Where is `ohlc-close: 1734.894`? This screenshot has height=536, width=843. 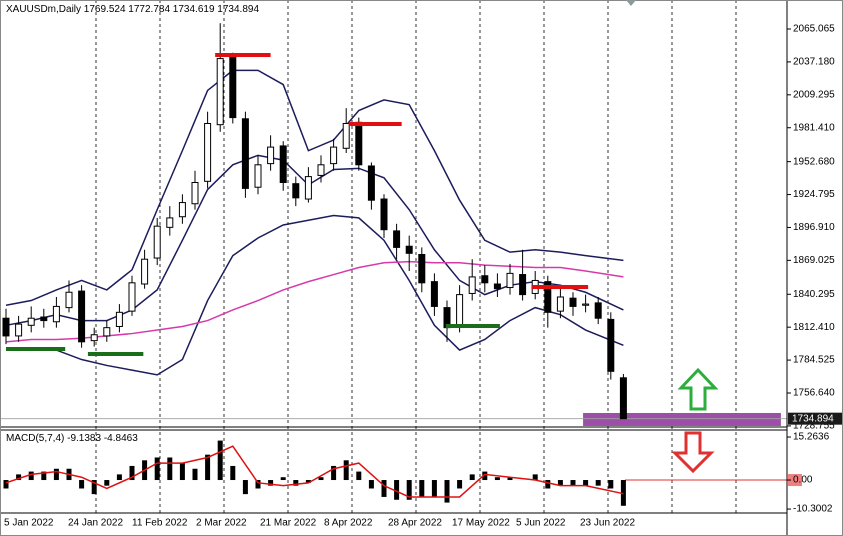
ohlc-close: 1734.894 is located at coordinates (238, 9).